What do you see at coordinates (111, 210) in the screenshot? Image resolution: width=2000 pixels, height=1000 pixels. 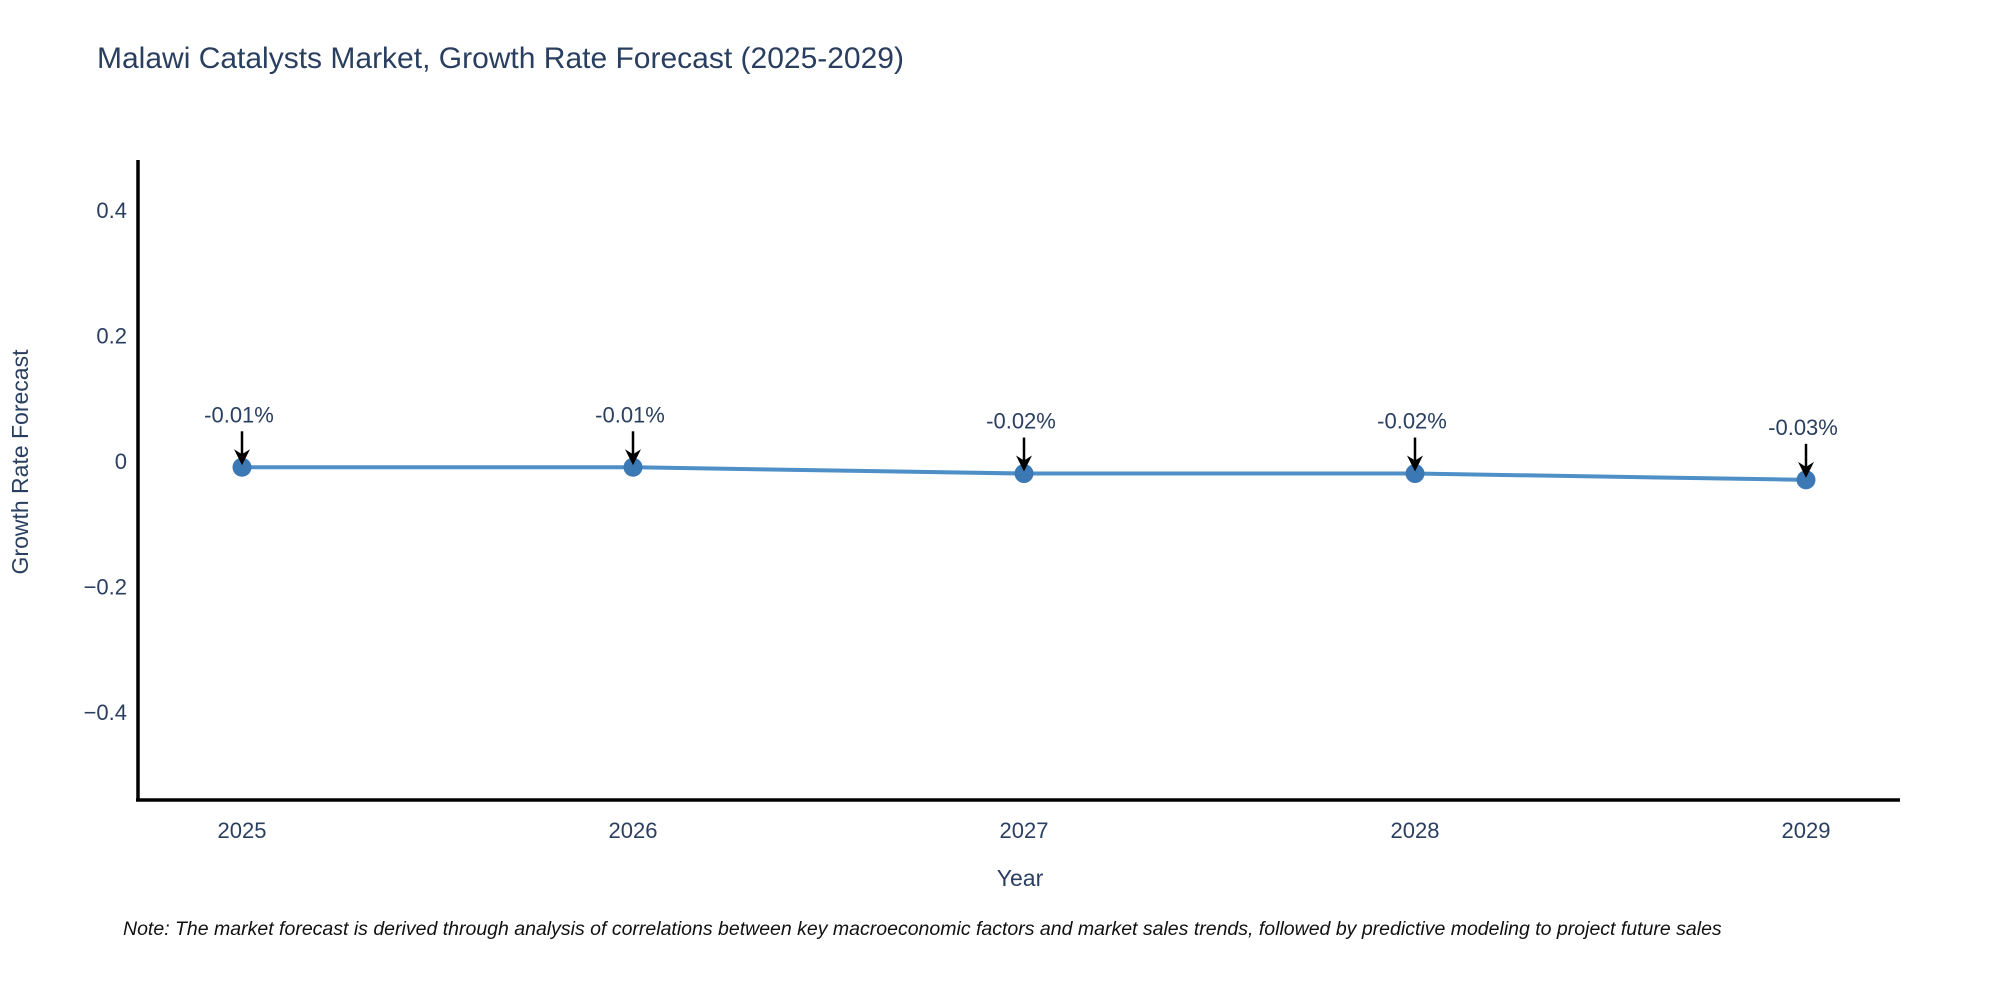 I see `y-tick-label: 0.4` at bounding box center [111, 210].